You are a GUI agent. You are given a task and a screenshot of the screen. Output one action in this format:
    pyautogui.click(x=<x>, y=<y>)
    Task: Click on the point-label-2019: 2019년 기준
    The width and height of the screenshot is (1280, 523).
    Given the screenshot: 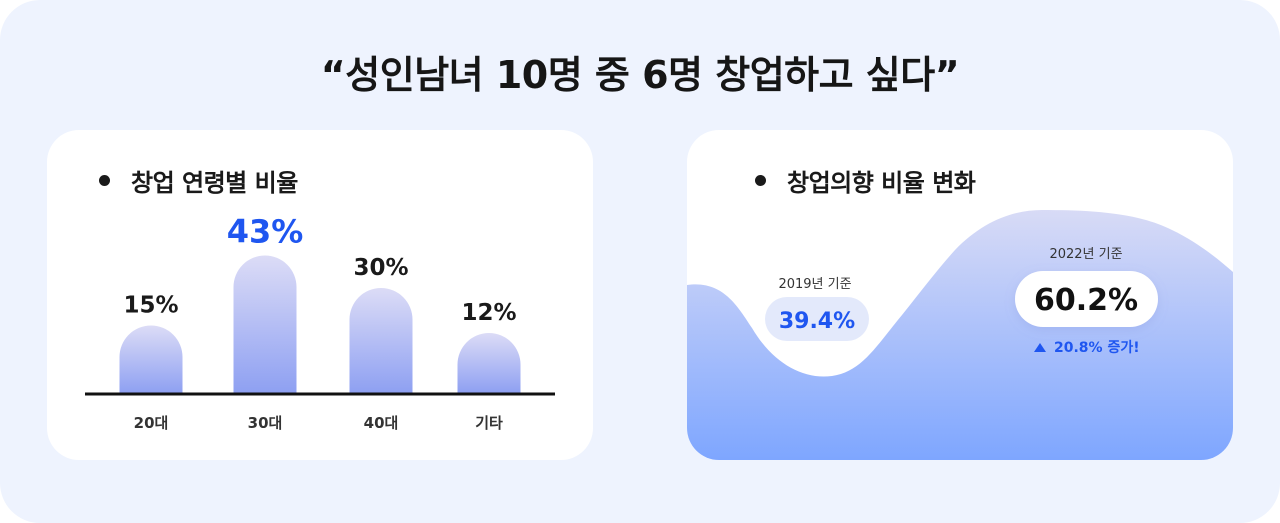 What is the action you would take?
    pyautogui.click(x=814, y=284)
    